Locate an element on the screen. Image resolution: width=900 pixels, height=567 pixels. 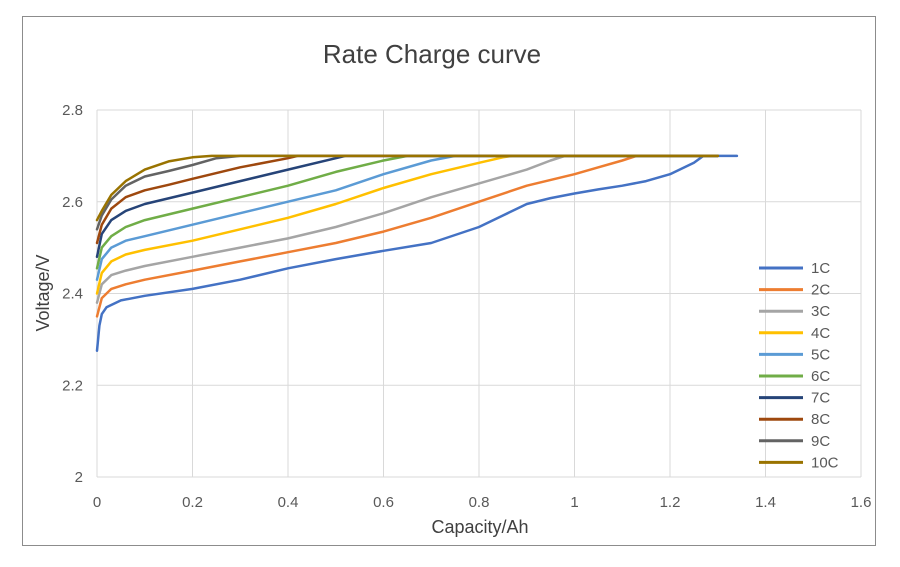
y-tick-label: 2.4 is located at coordinates (72, 294).